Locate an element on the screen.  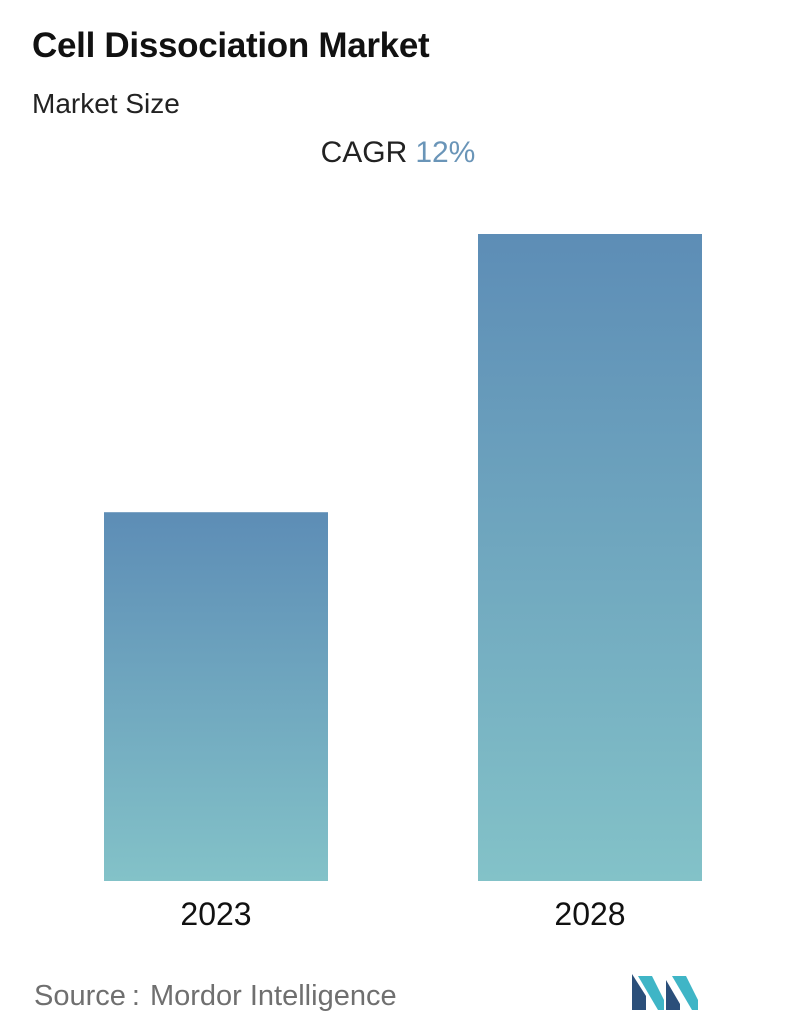
cagr-annotation: CAGR 12% is located at coordinates (398, 153).